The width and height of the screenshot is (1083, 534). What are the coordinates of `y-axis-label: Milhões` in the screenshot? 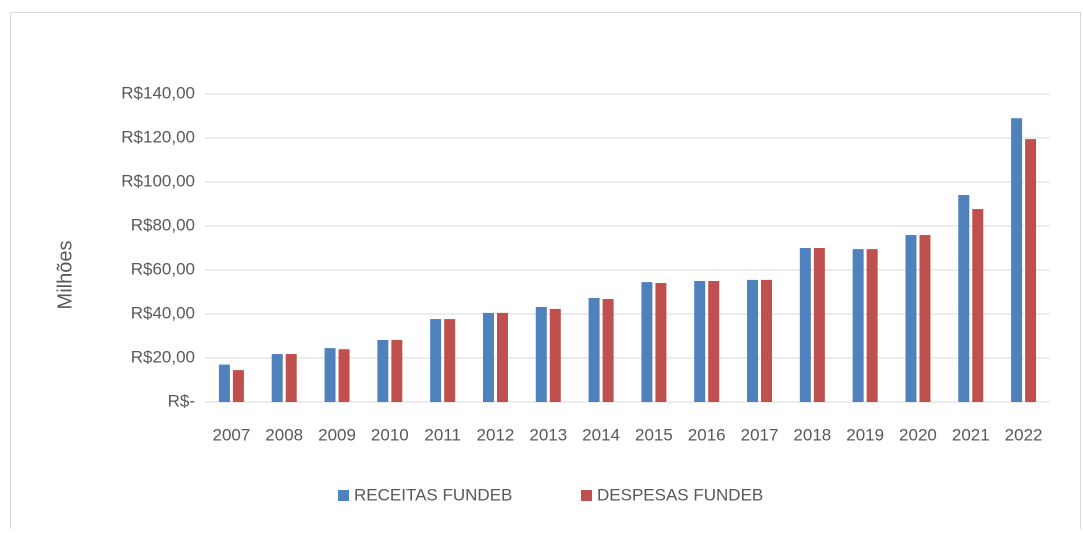 It's located at (65, 275).